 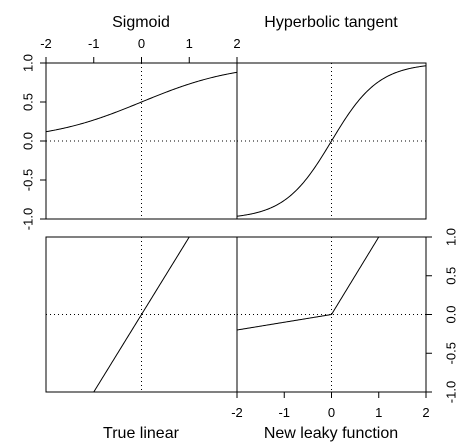 I want to click on left-y-tick-label: -1.0, so click(x=27, y=219).